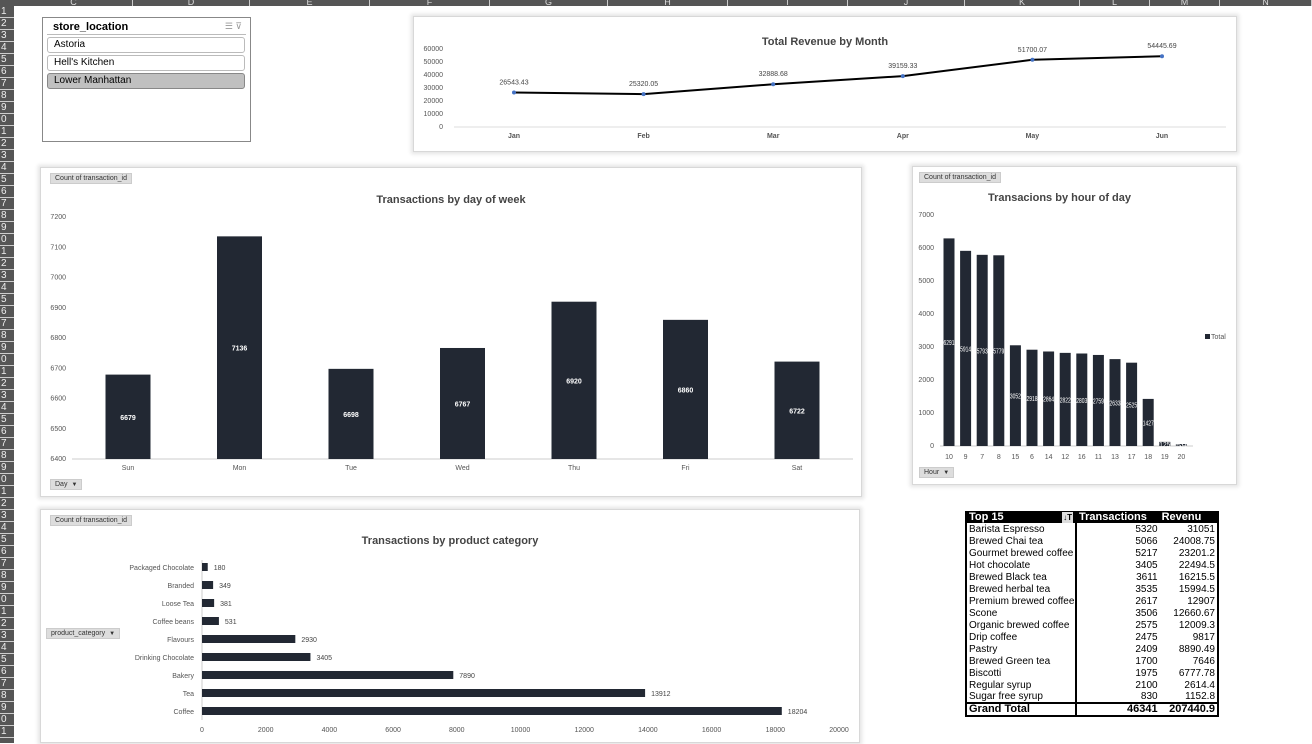  What do you see at coordinates (1067, 517) in the screenshot?
I see `sort-filter-icon: ↓T` at bounding box center [1067, 517].